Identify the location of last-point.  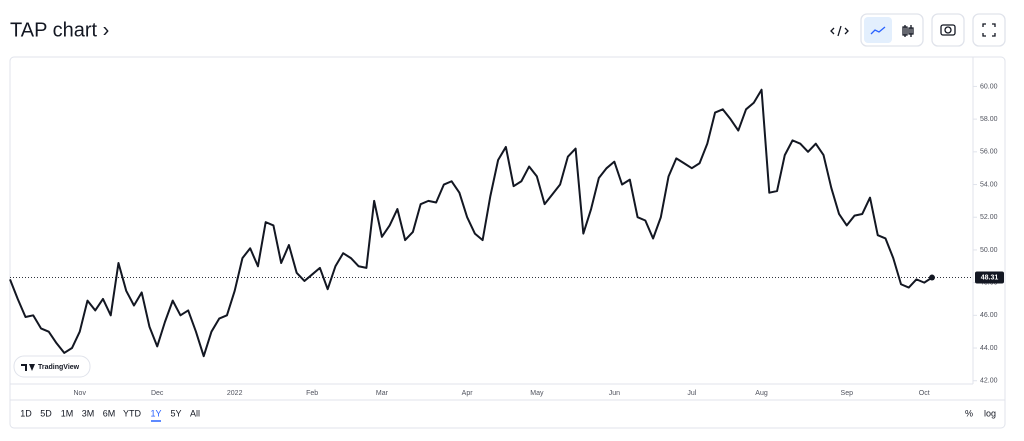
(932, 277).